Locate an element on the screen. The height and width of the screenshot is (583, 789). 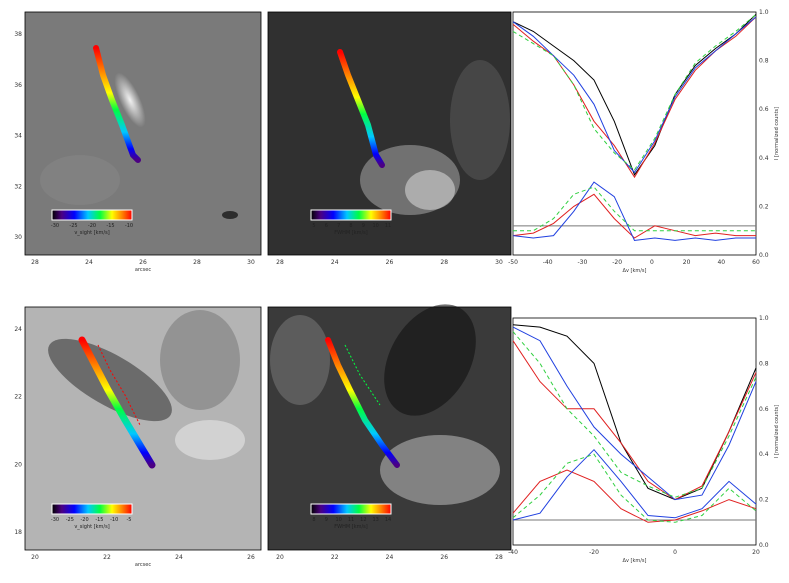
top-panel-b is located at coordinates (389, 133).